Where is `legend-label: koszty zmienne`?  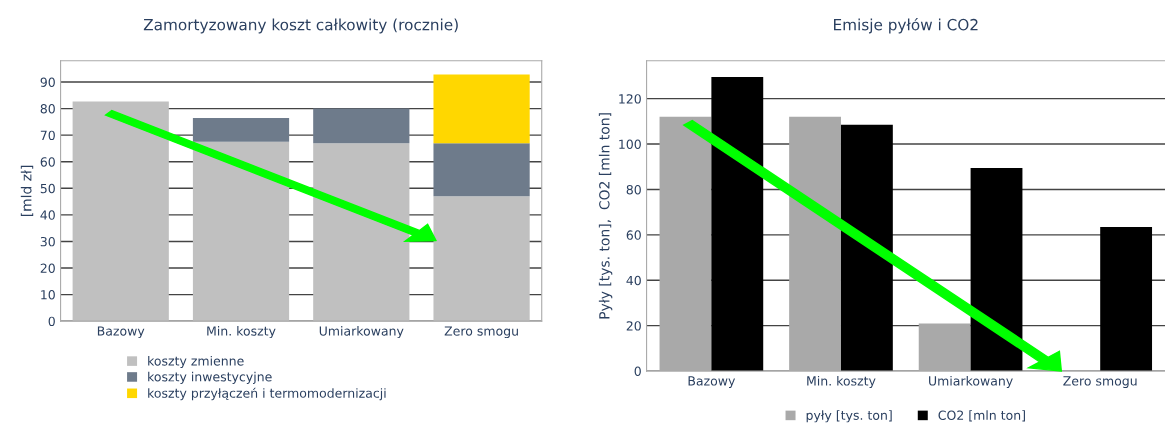
legend-label: koszty zmienne is located at coordinates (196, 362).